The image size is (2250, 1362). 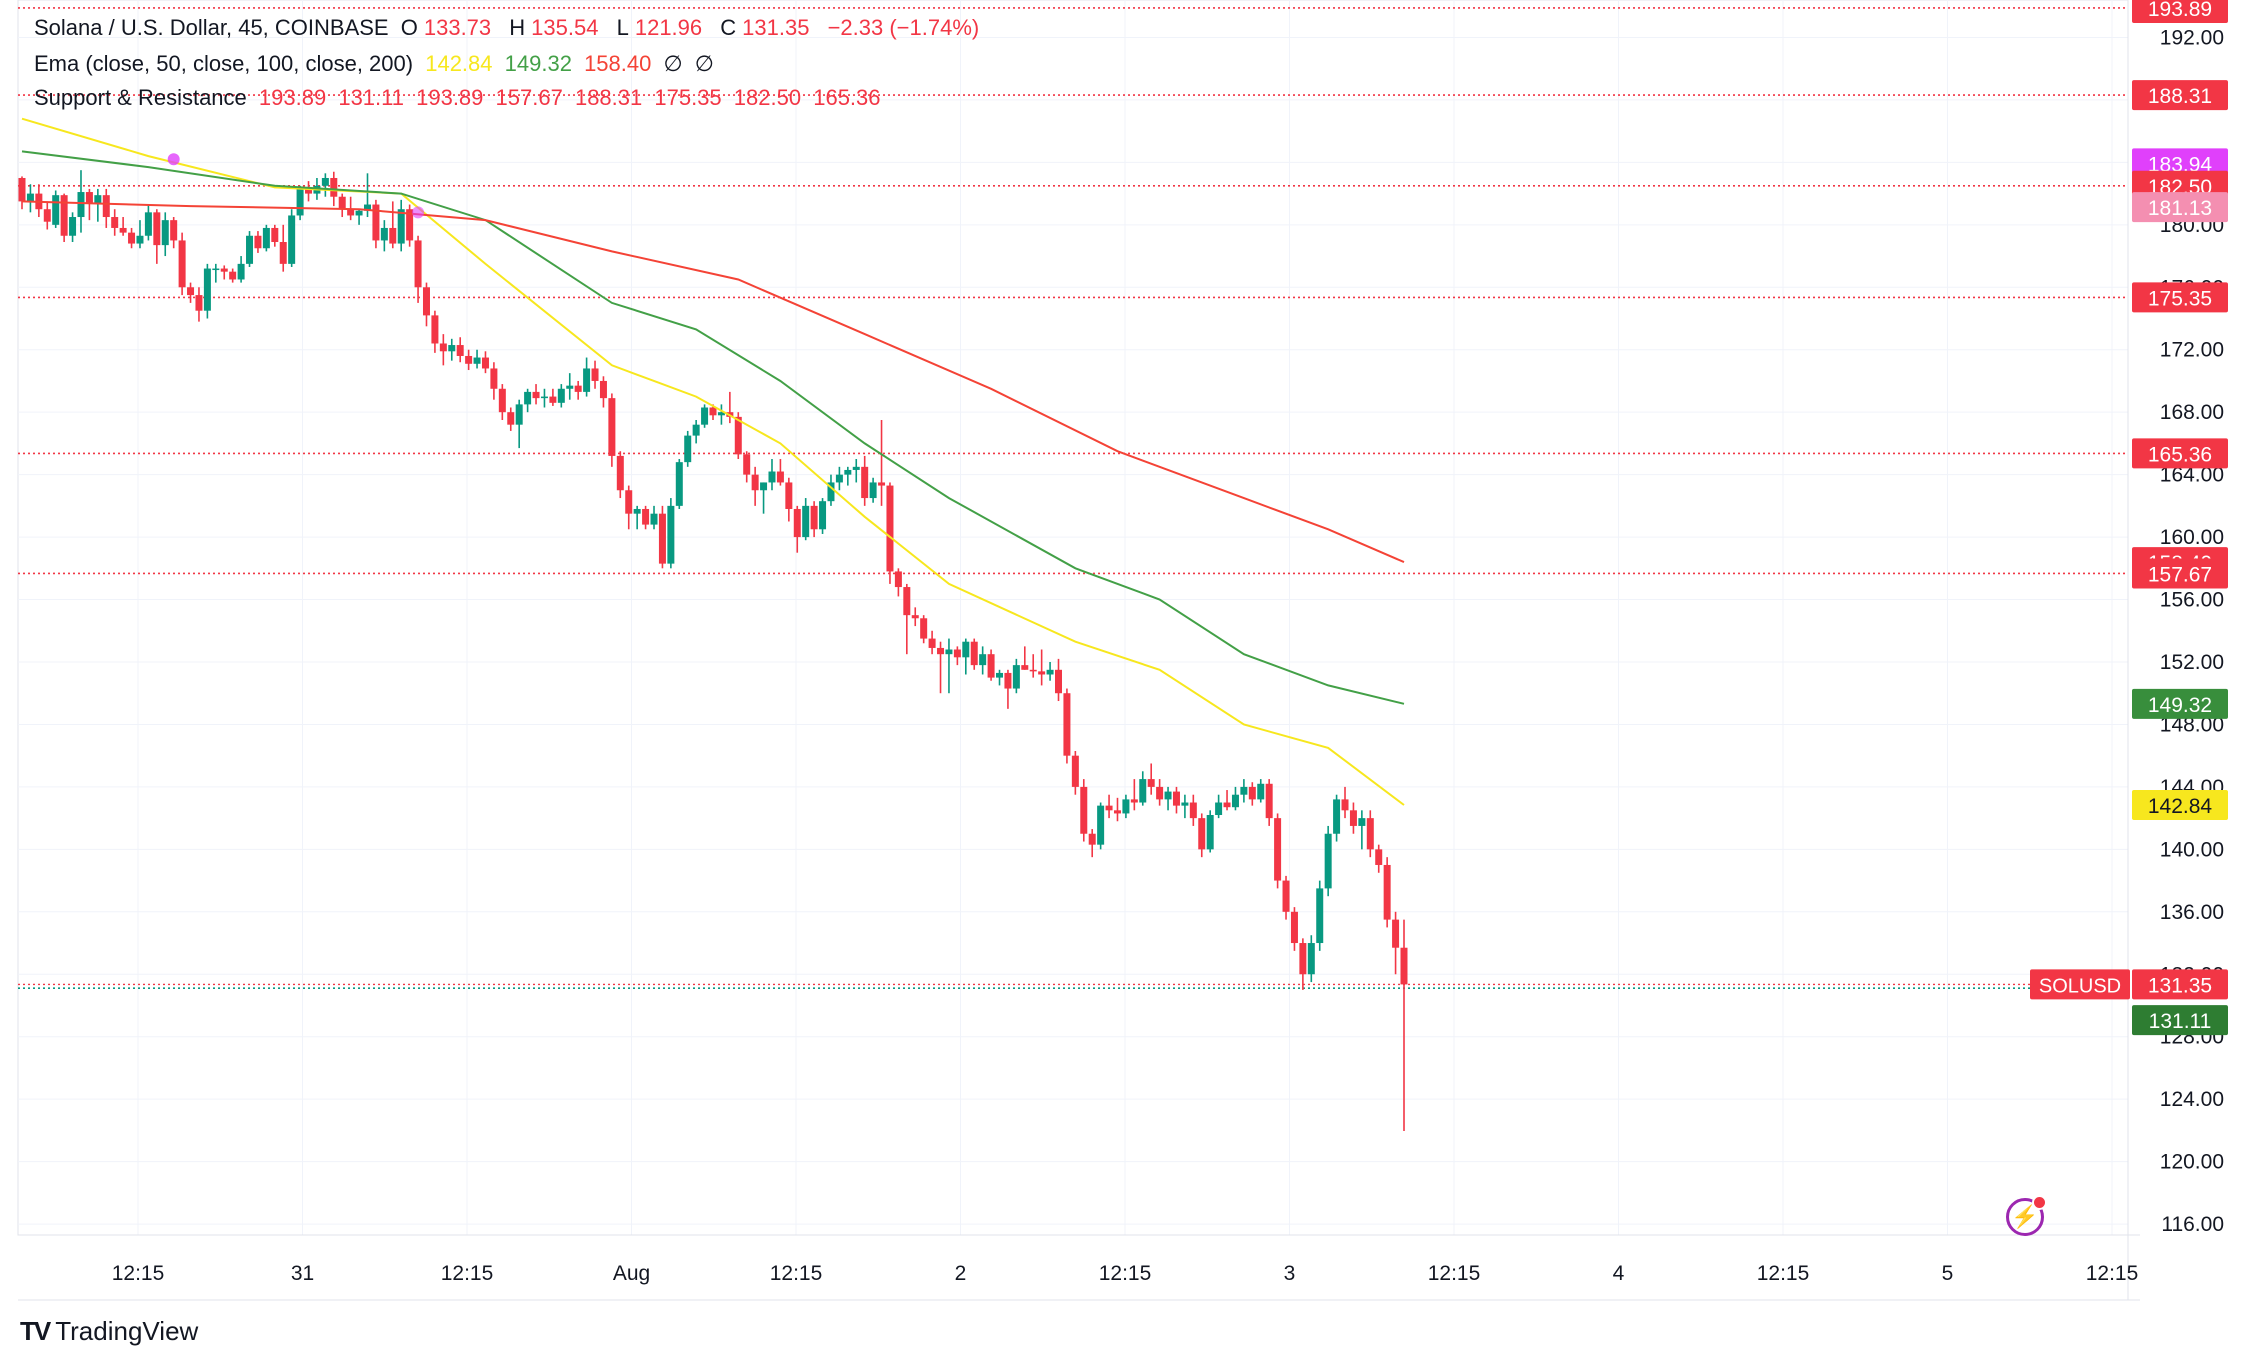 I want to click on price-tag-sr: 175.35, so click(x=2180, y=298).